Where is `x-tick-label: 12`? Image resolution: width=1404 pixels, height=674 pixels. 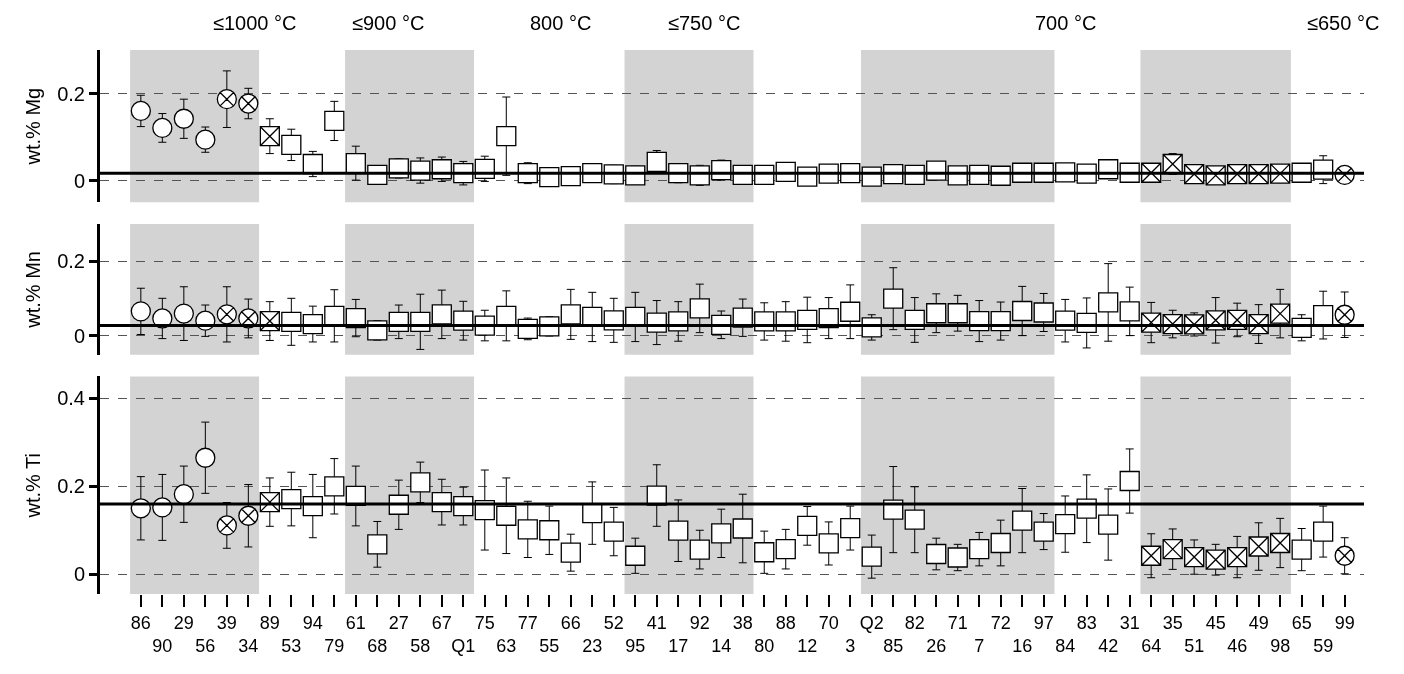
x-tick-label: 12 is located at coordinates (807, 646).